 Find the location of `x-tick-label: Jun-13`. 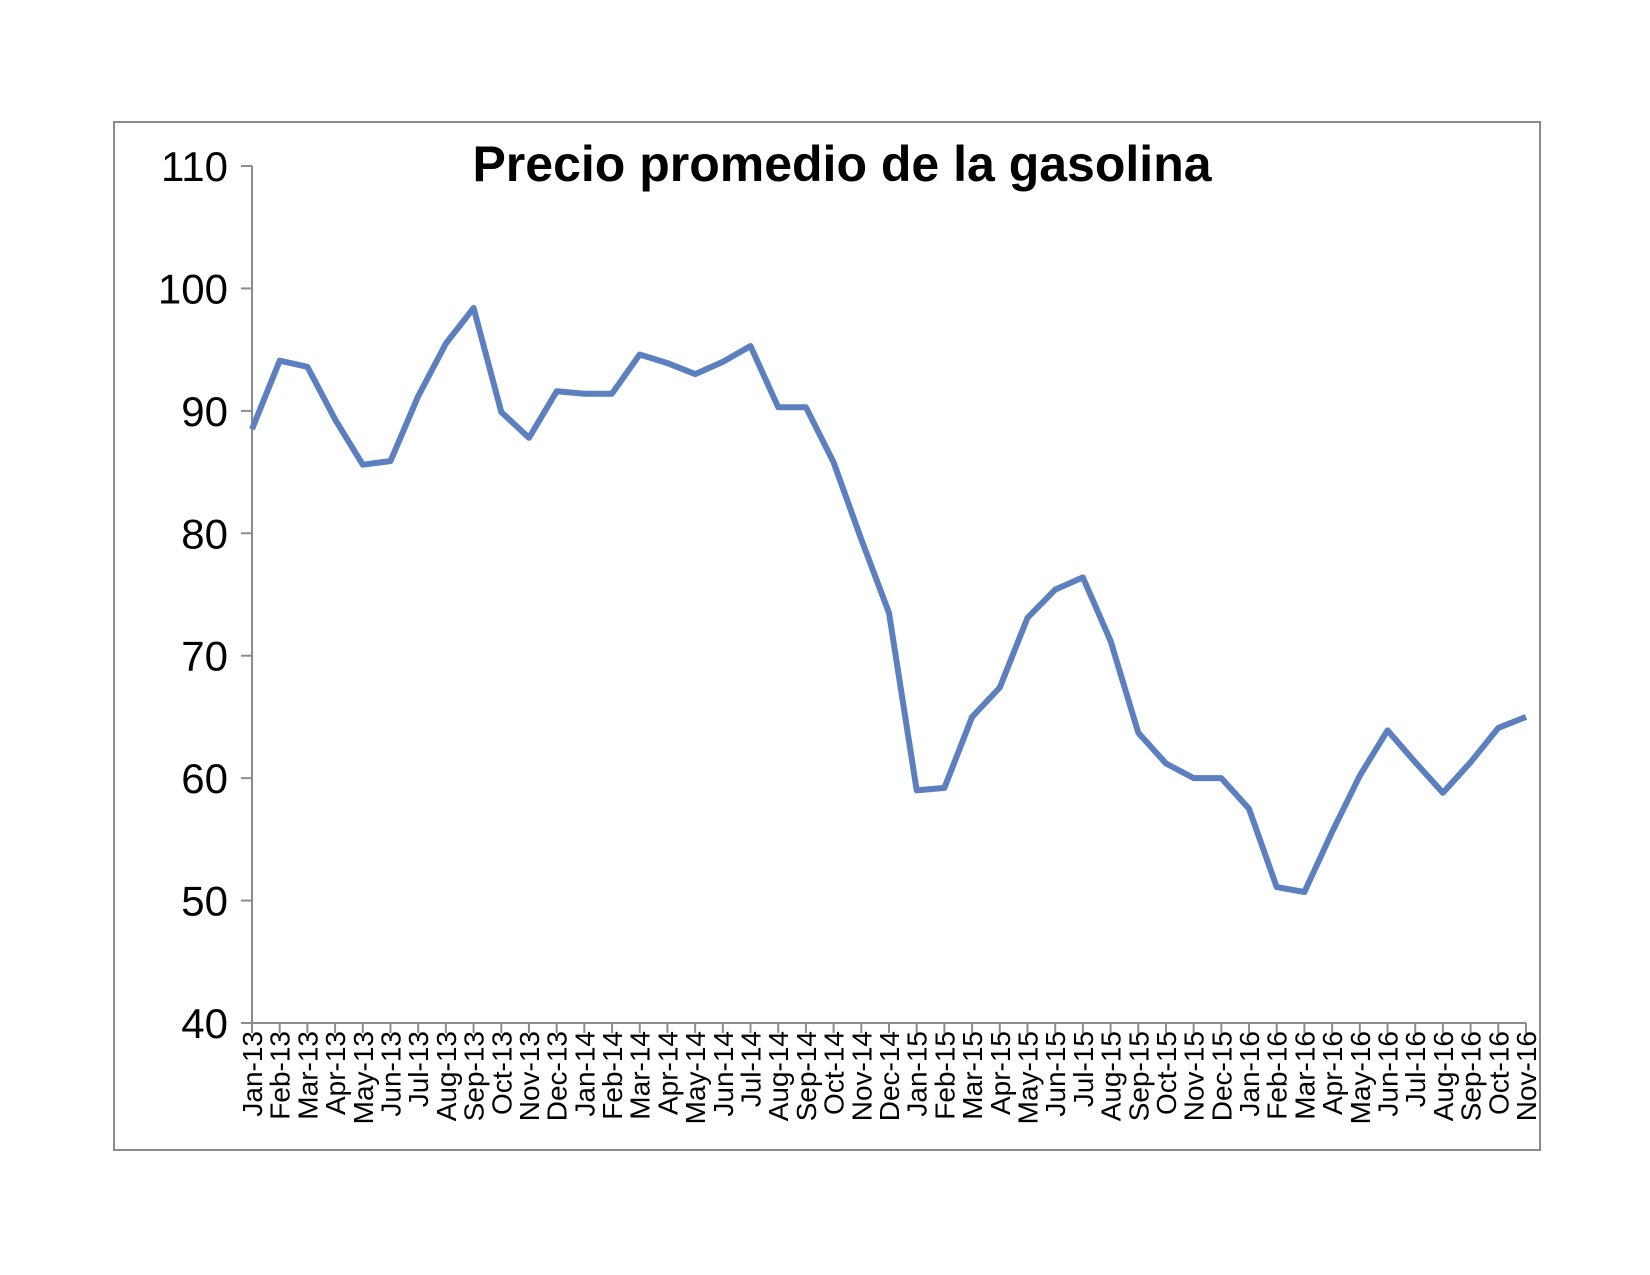

x-tick-label: Jun-13 is located at coordinates (390, 1074).